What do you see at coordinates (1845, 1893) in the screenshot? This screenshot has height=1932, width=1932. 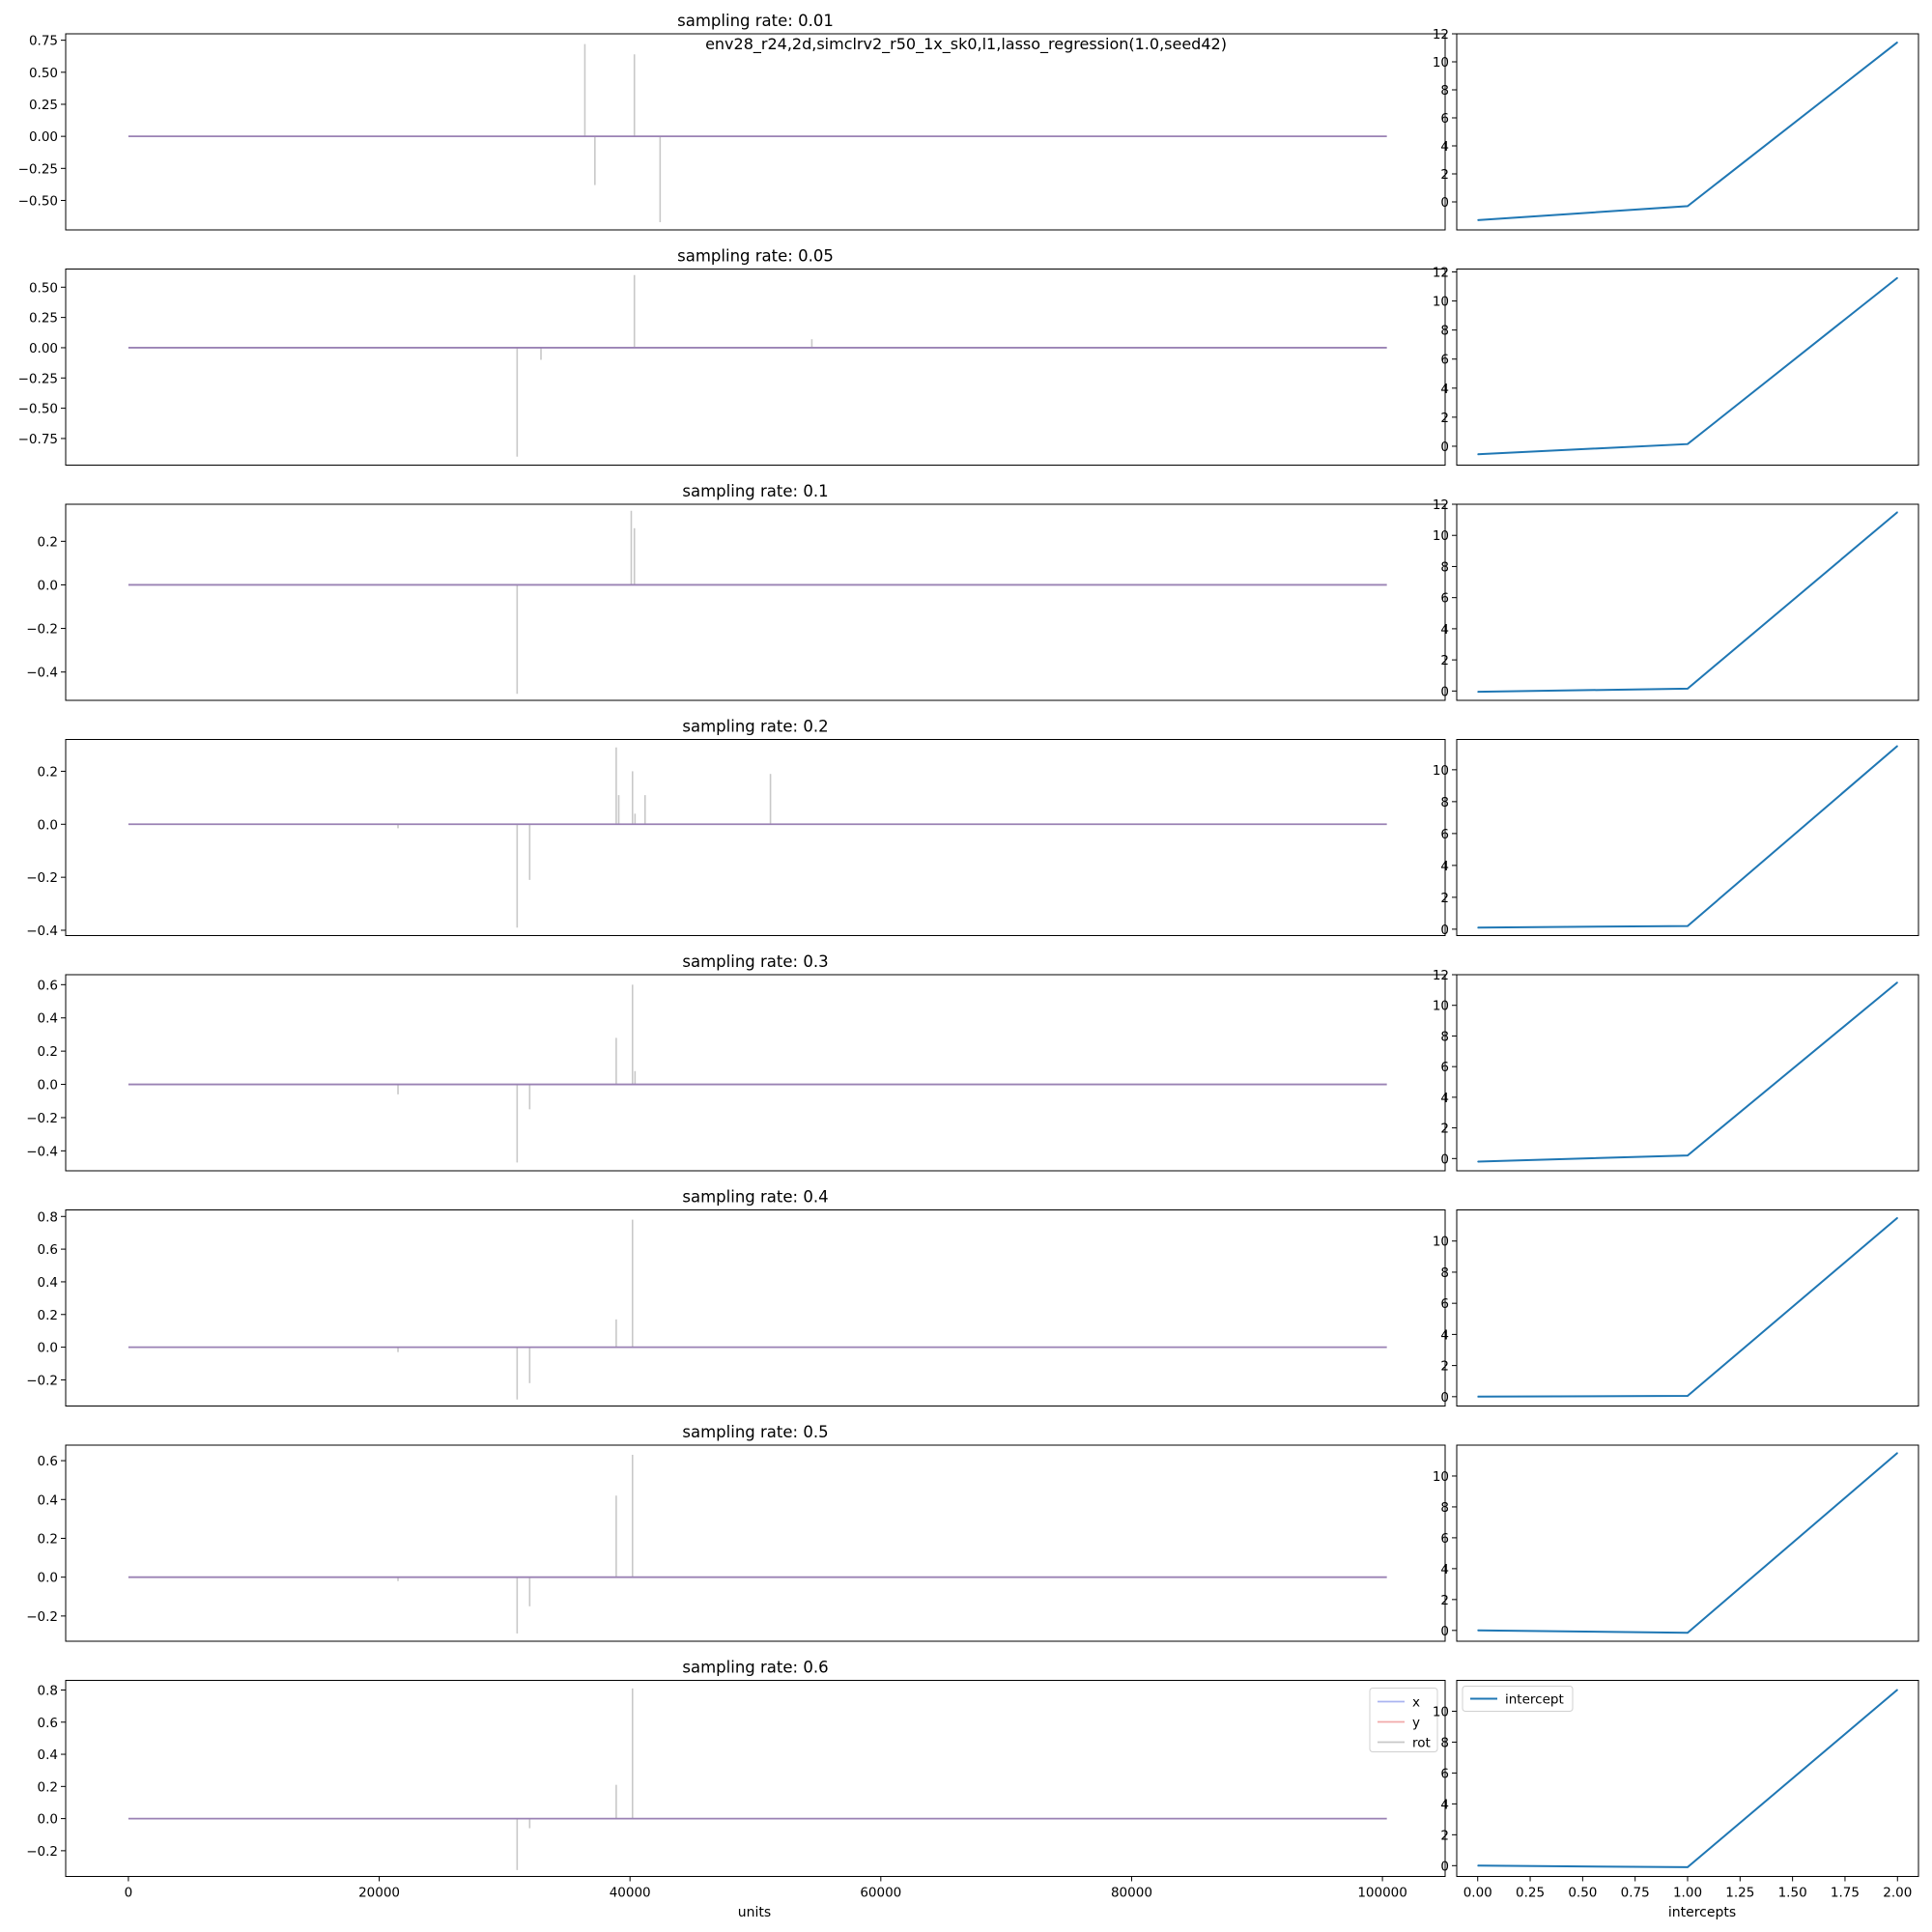 I see `x-tick-label: 1.75` at bounding box center [1845, 1893].